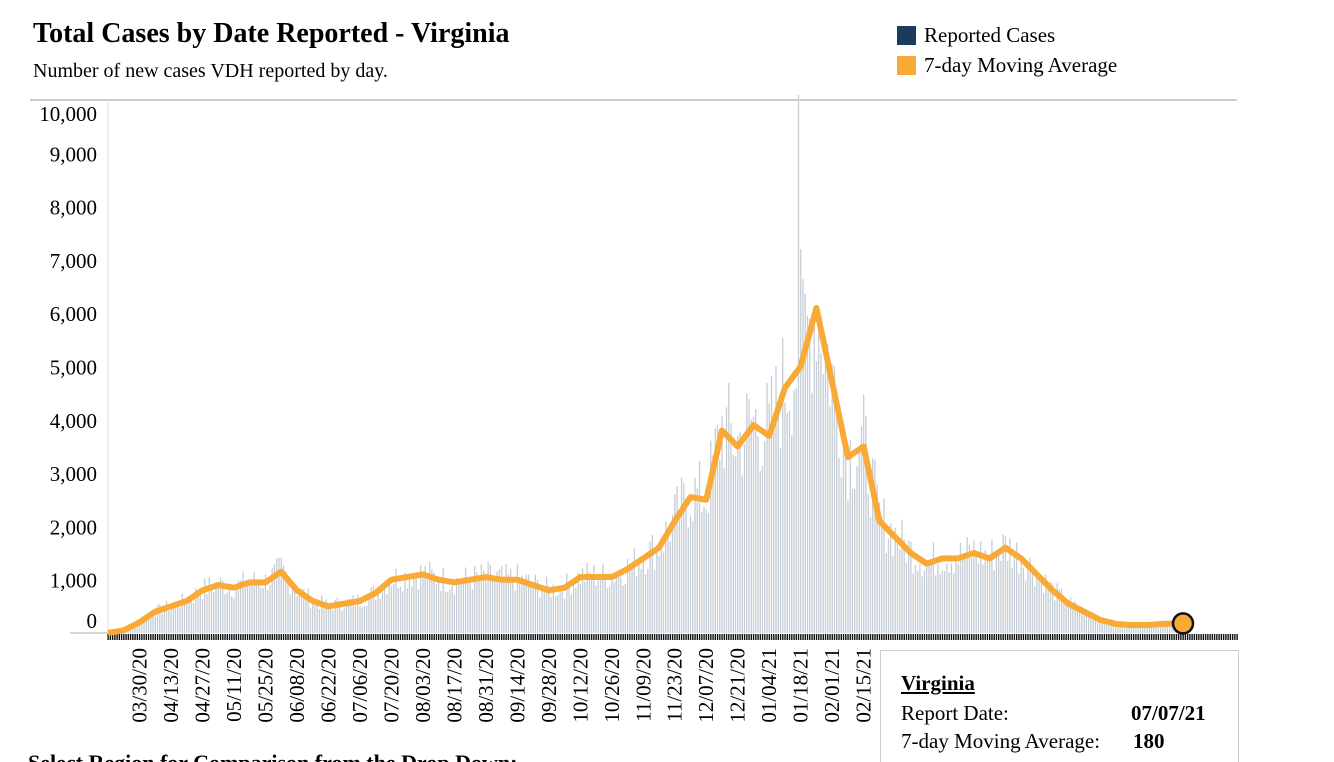  I want to click on legend-item-reported: Reported Cases, so click(1007, 35).